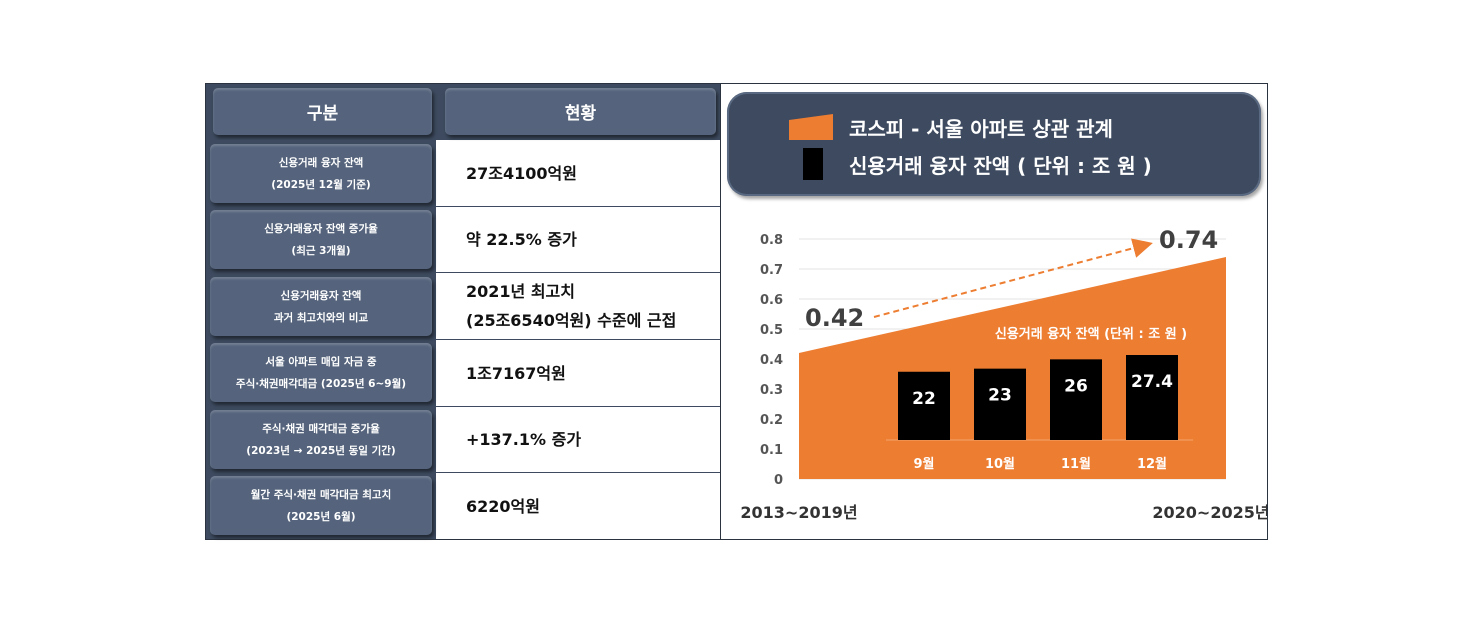  Describe the element at coordinates (1152, 382) in the screenshot. I see `bar-data-label: 27.4` at that location.